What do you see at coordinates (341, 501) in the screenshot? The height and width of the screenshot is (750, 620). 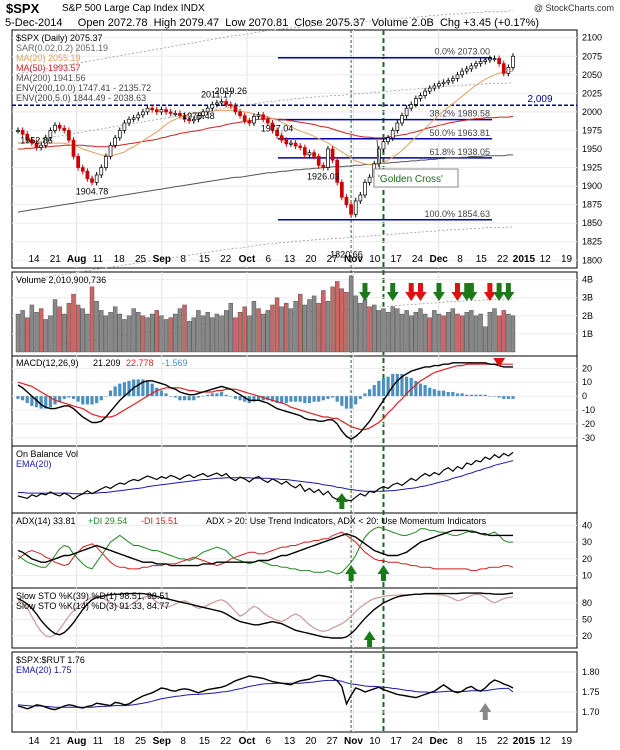 I see `obv-arrow` at bounding box center [341, 501].